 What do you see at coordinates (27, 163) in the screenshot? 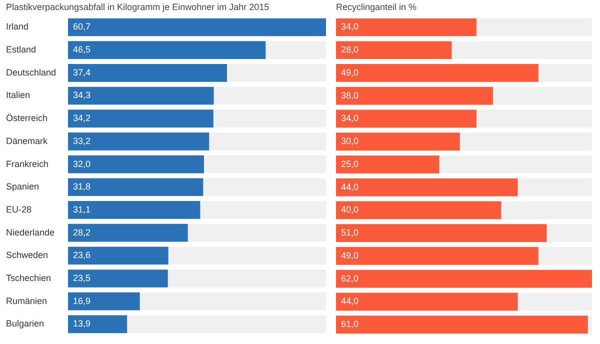
I see `y-tick-label: Frankreich` at bounding box center [27, 163].